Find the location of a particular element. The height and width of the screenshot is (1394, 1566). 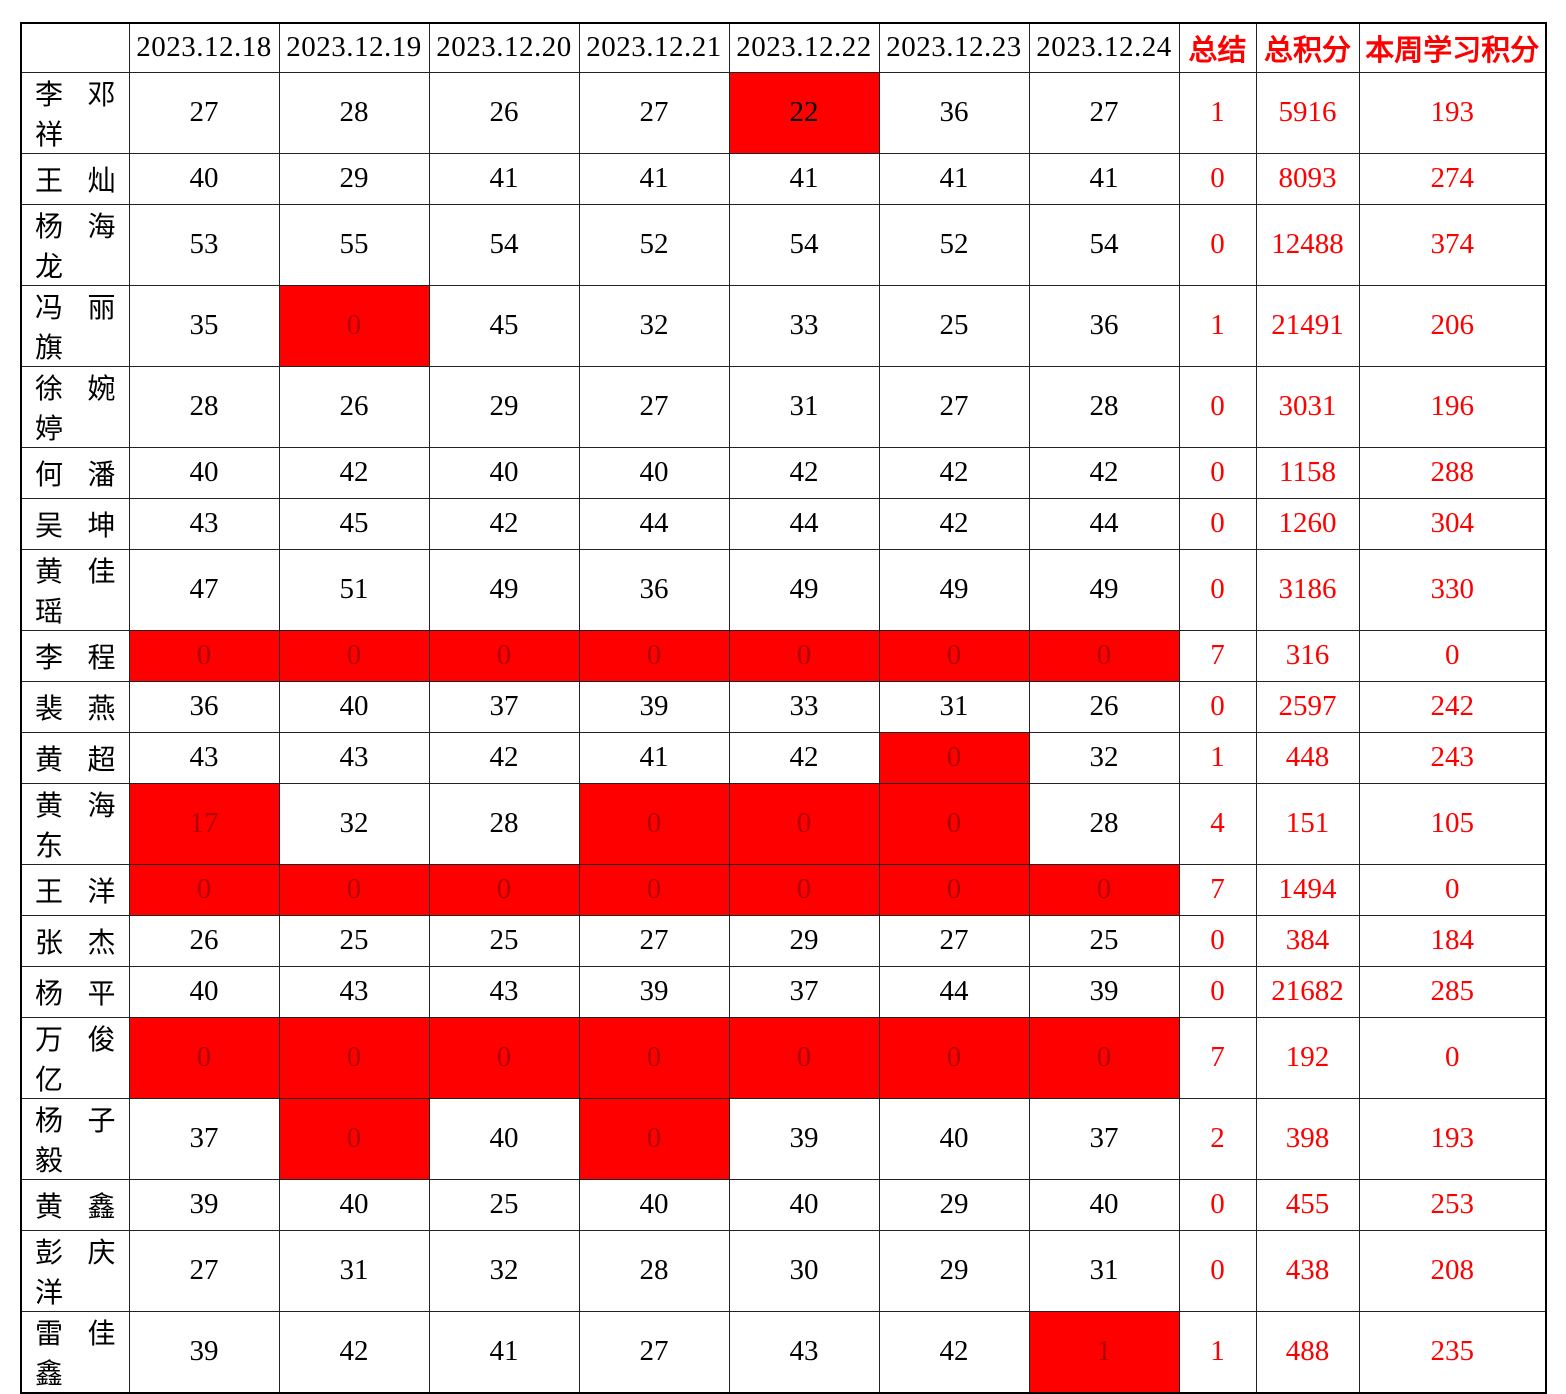

score-cell: 35 is located at coordinates (204, 325).